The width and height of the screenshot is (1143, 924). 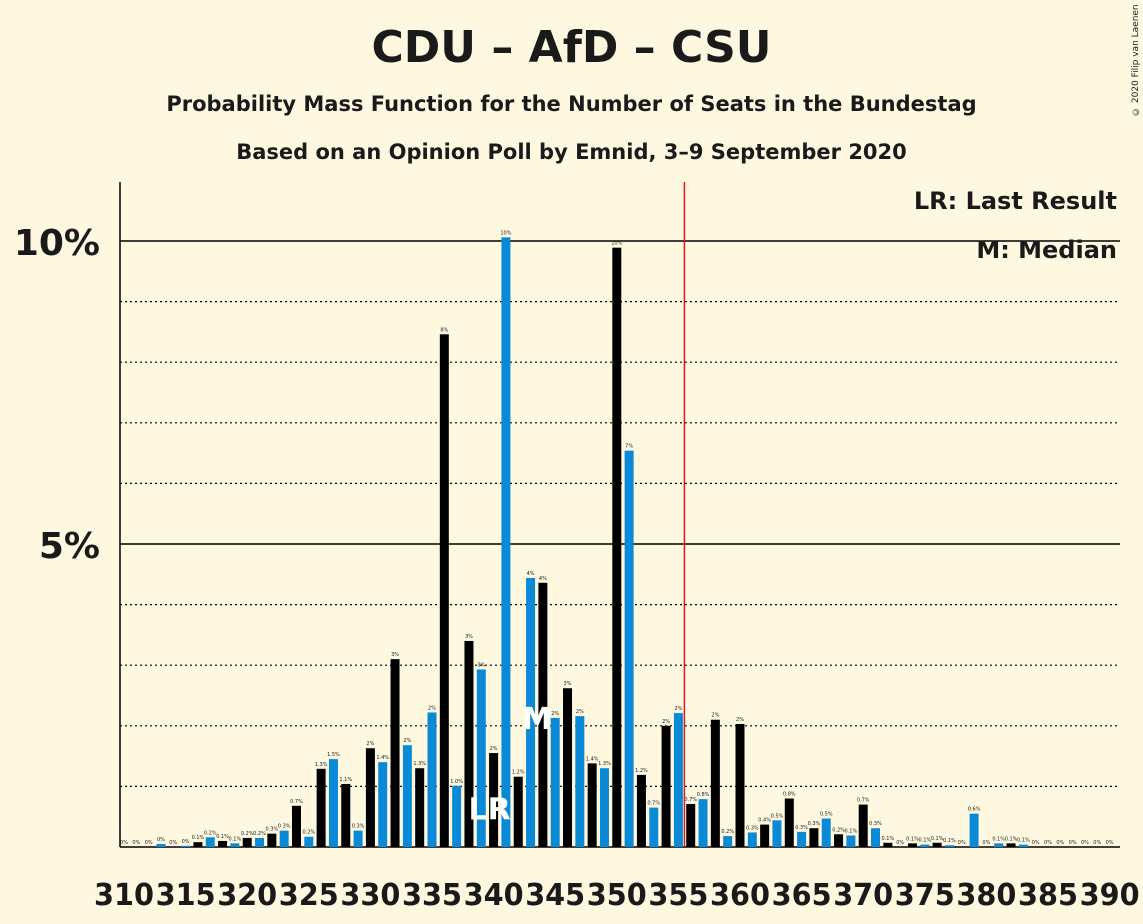 What do you see at coordinates (309, 895) in the screenshot?
I see `x-tick-label: 325` at bounding box center [309, 895].